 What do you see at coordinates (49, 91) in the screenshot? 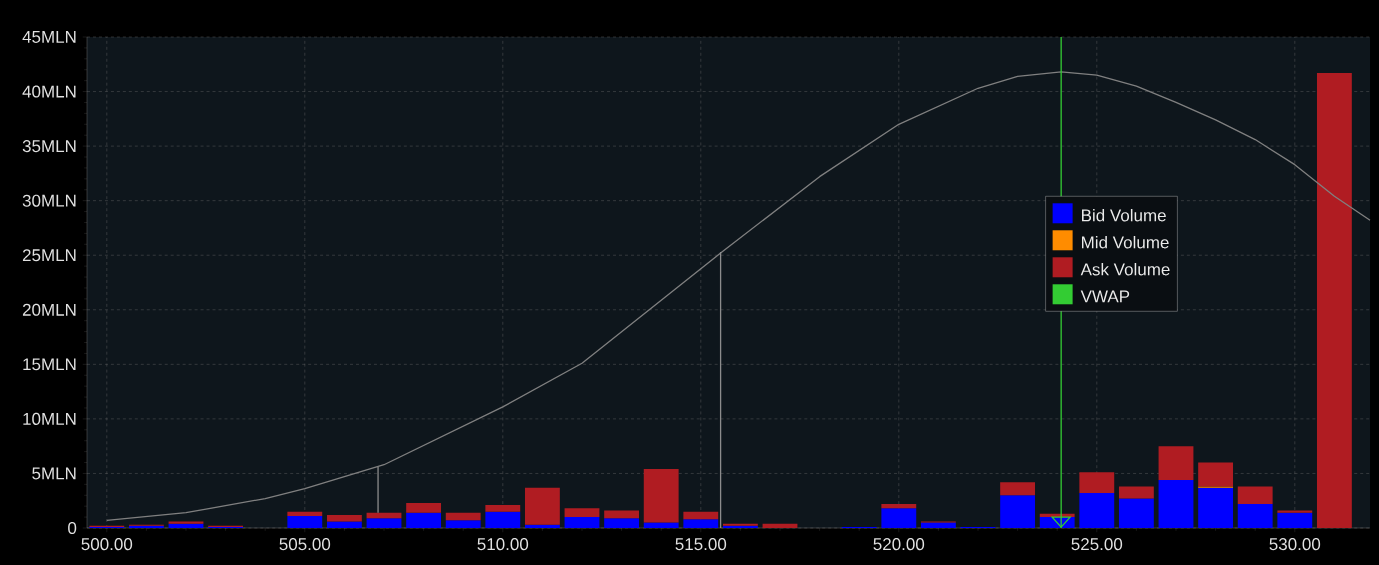
I see `y-tick-label: 40MLN` at bounding box center [49, 91].